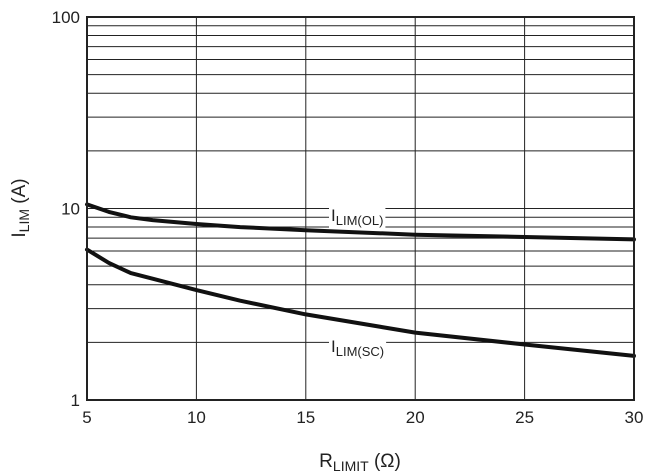 This screenshot has width=650, height=475. What do you see at coordinates (333, 346) in the screenshot?
I see `series-label-sc-main: I` at bounding box center [333, 346].